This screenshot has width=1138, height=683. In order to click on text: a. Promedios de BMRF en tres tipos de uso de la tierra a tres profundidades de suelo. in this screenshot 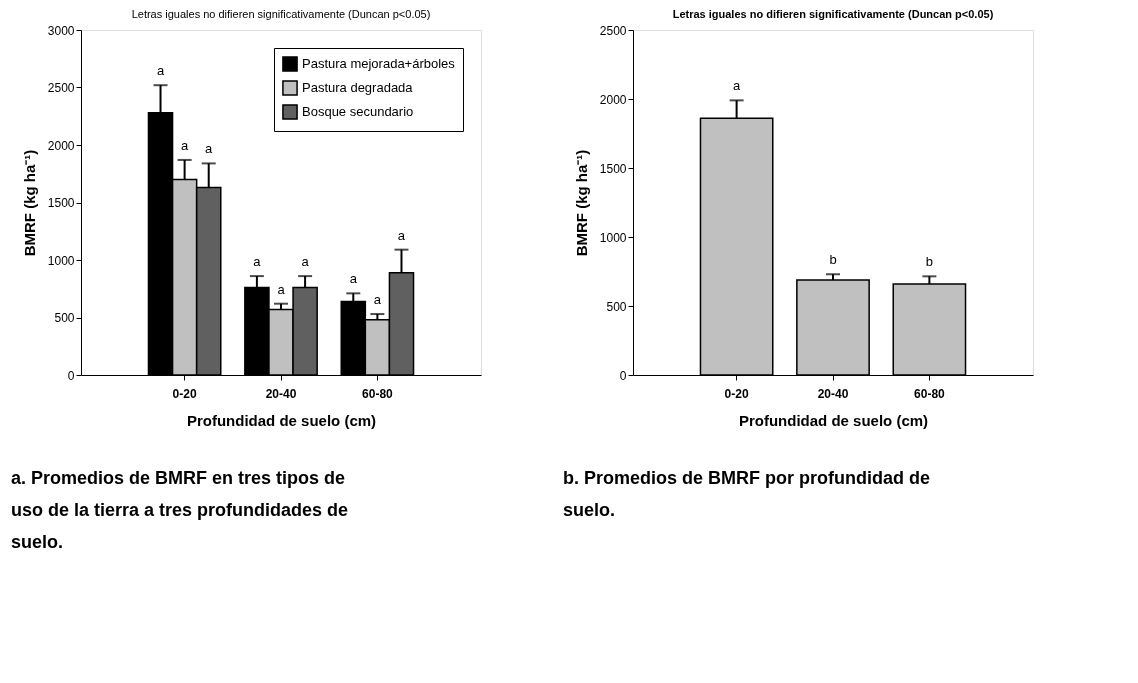, I will do `click(180, 510)`.